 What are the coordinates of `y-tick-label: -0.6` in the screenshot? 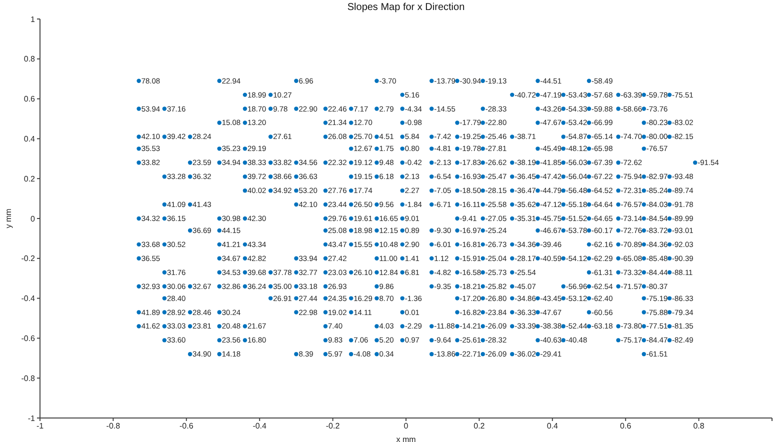 It's located at (28, 339).